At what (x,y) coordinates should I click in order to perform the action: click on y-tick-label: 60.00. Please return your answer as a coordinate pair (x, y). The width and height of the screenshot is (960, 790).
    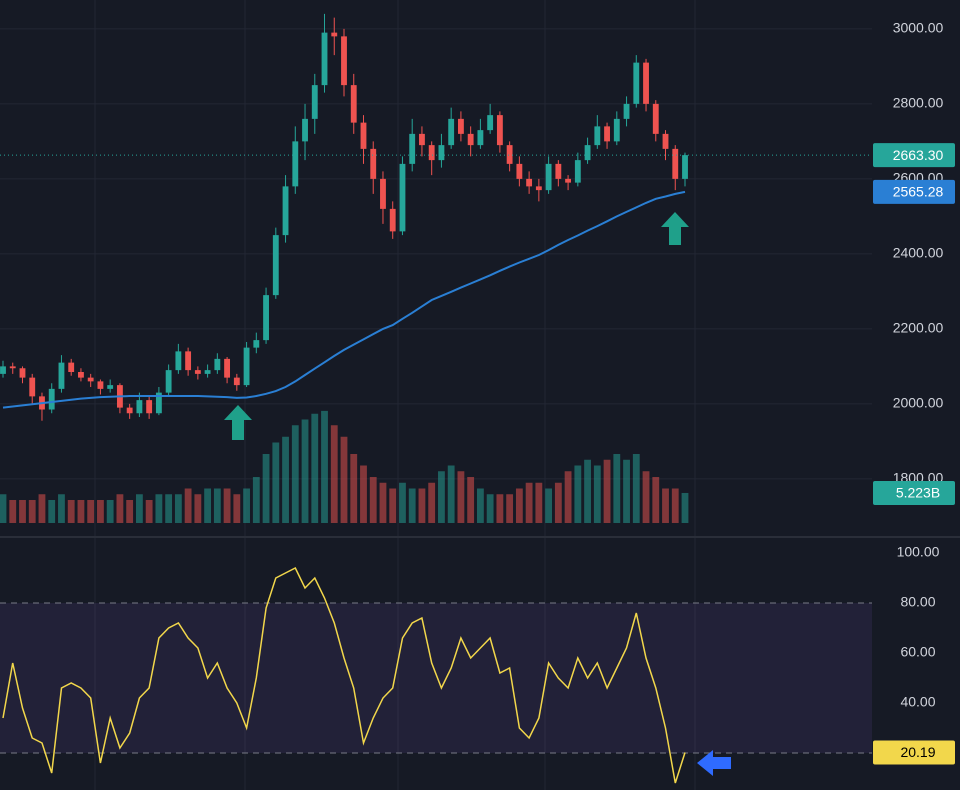
    Looking at the image, I should click on (917, 652).